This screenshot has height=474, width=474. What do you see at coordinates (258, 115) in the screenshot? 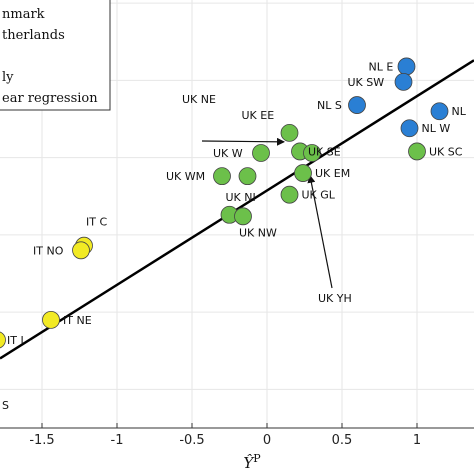
I see `point-label: UK EE` at bounding box center [258, 115].